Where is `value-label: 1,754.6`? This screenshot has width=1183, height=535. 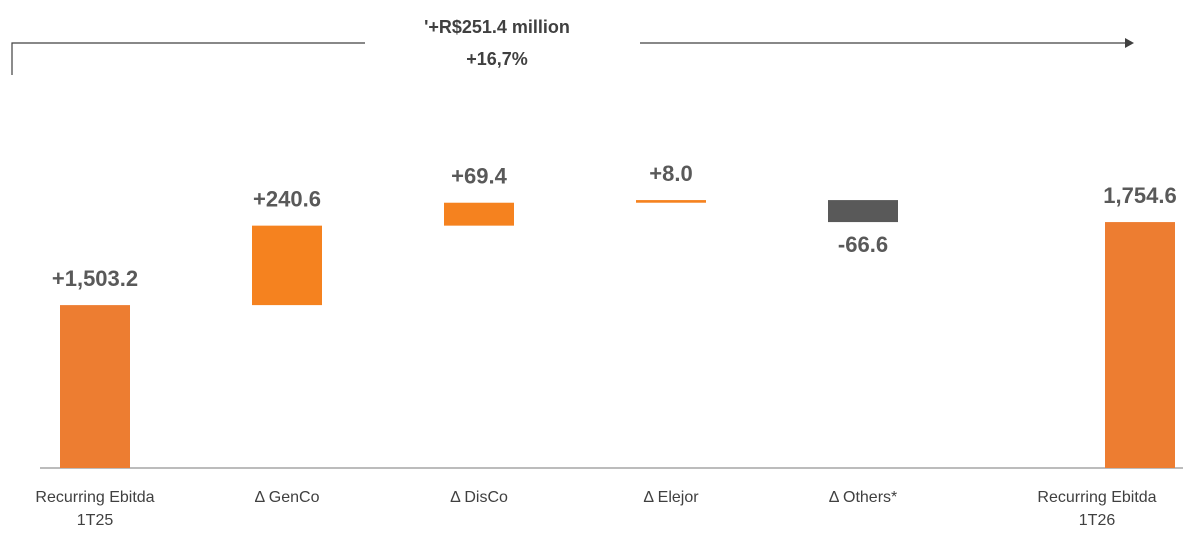 value-label: 1,754.6 is located at coordinates (1139, 195).